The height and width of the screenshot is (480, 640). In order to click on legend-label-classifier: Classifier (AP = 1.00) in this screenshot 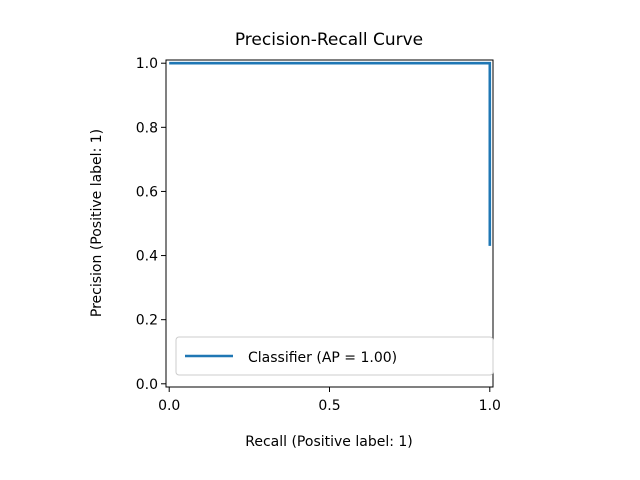, I will do `click(322, 358)`.